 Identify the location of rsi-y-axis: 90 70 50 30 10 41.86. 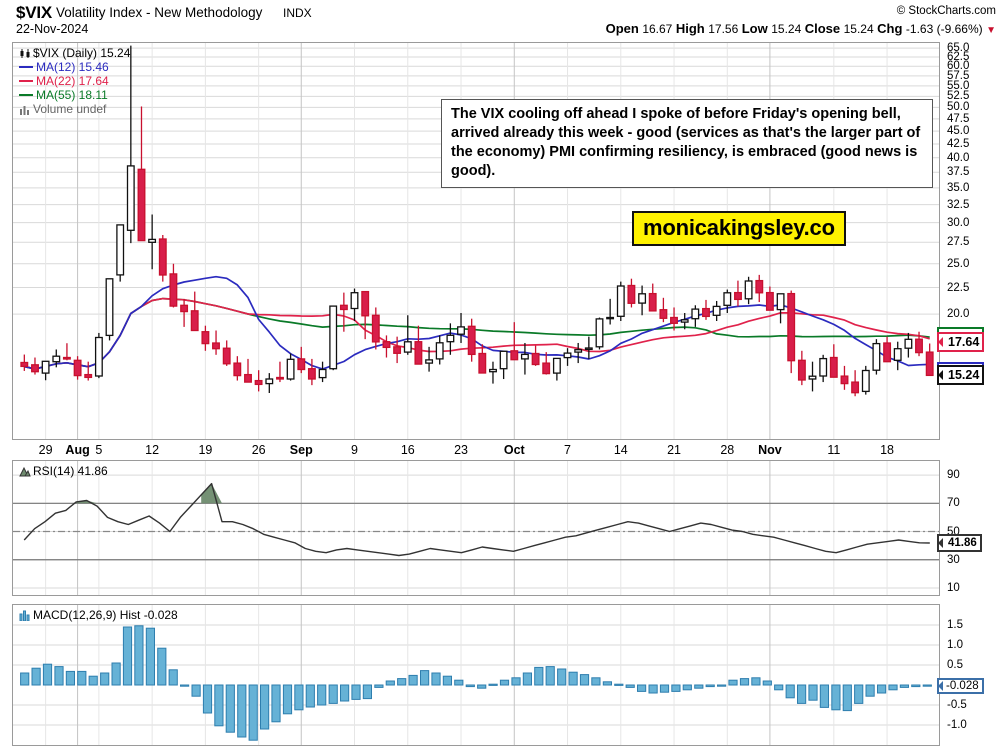
(970, 528).